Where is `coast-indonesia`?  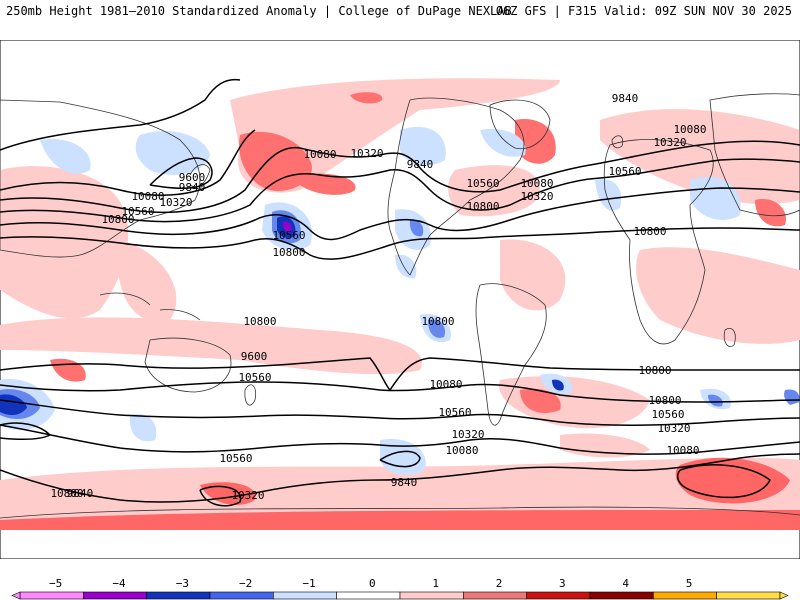 coast-indonesia is located at coordinates (150, 306).